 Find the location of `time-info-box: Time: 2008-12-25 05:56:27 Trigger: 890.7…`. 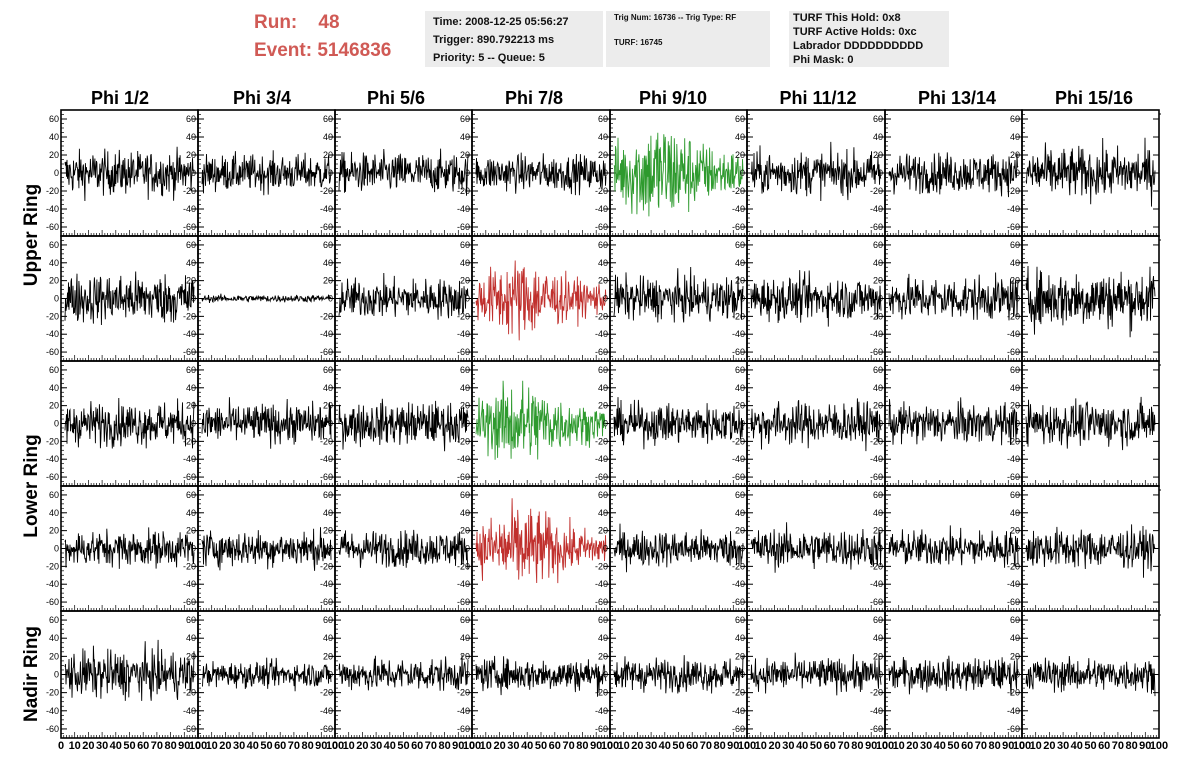

time-info-box: Time: 2008-12-25 05:56:27 Trigger: 890.7… is located at coordinates (514, 39).